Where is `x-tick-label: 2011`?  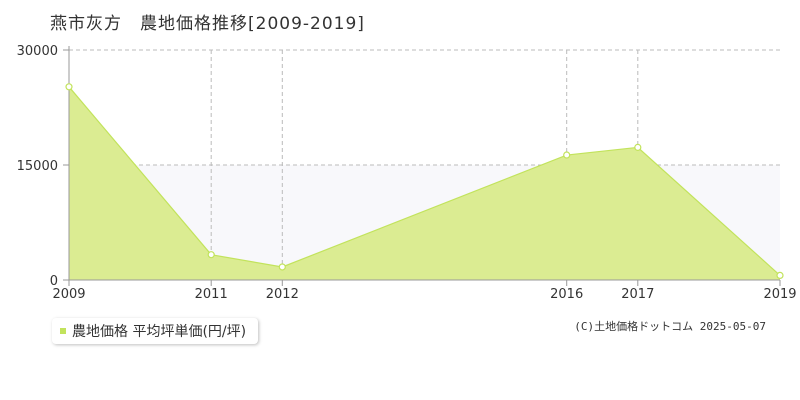 x-tick-label: 2011 is located at coordinates (211, 294).